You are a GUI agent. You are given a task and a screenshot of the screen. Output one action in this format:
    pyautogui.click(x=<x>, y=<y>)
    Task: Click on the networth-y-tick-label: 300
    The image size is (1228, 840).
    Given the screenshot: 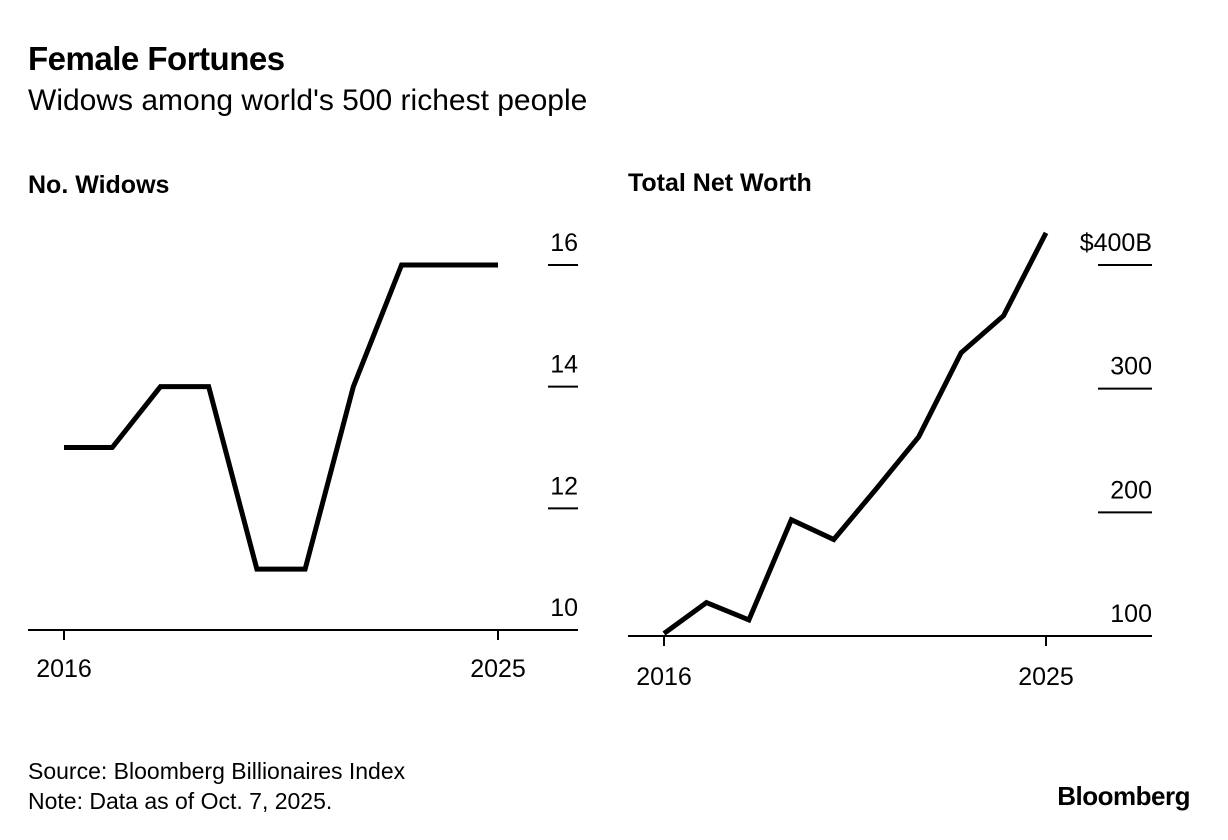 What is the action you would take?
    pyautogui.click(x=1131, y=367)
    